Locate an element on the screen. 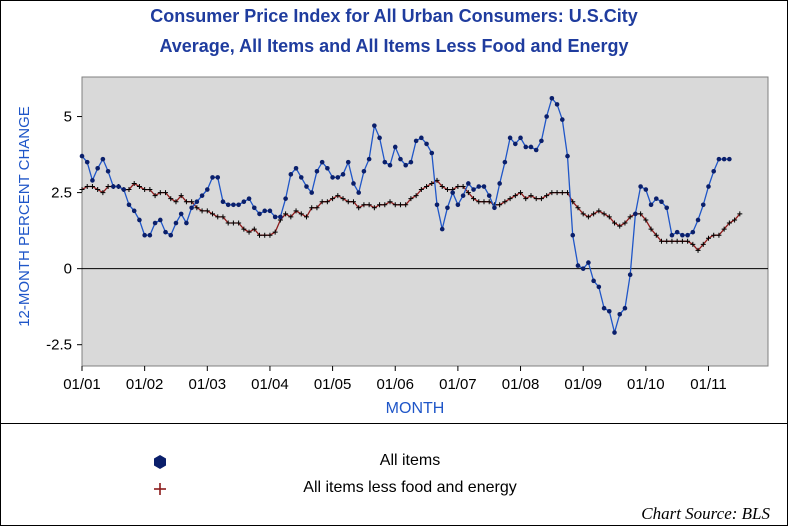  y-tick-label: 0 is located at coordinates (68, 269).